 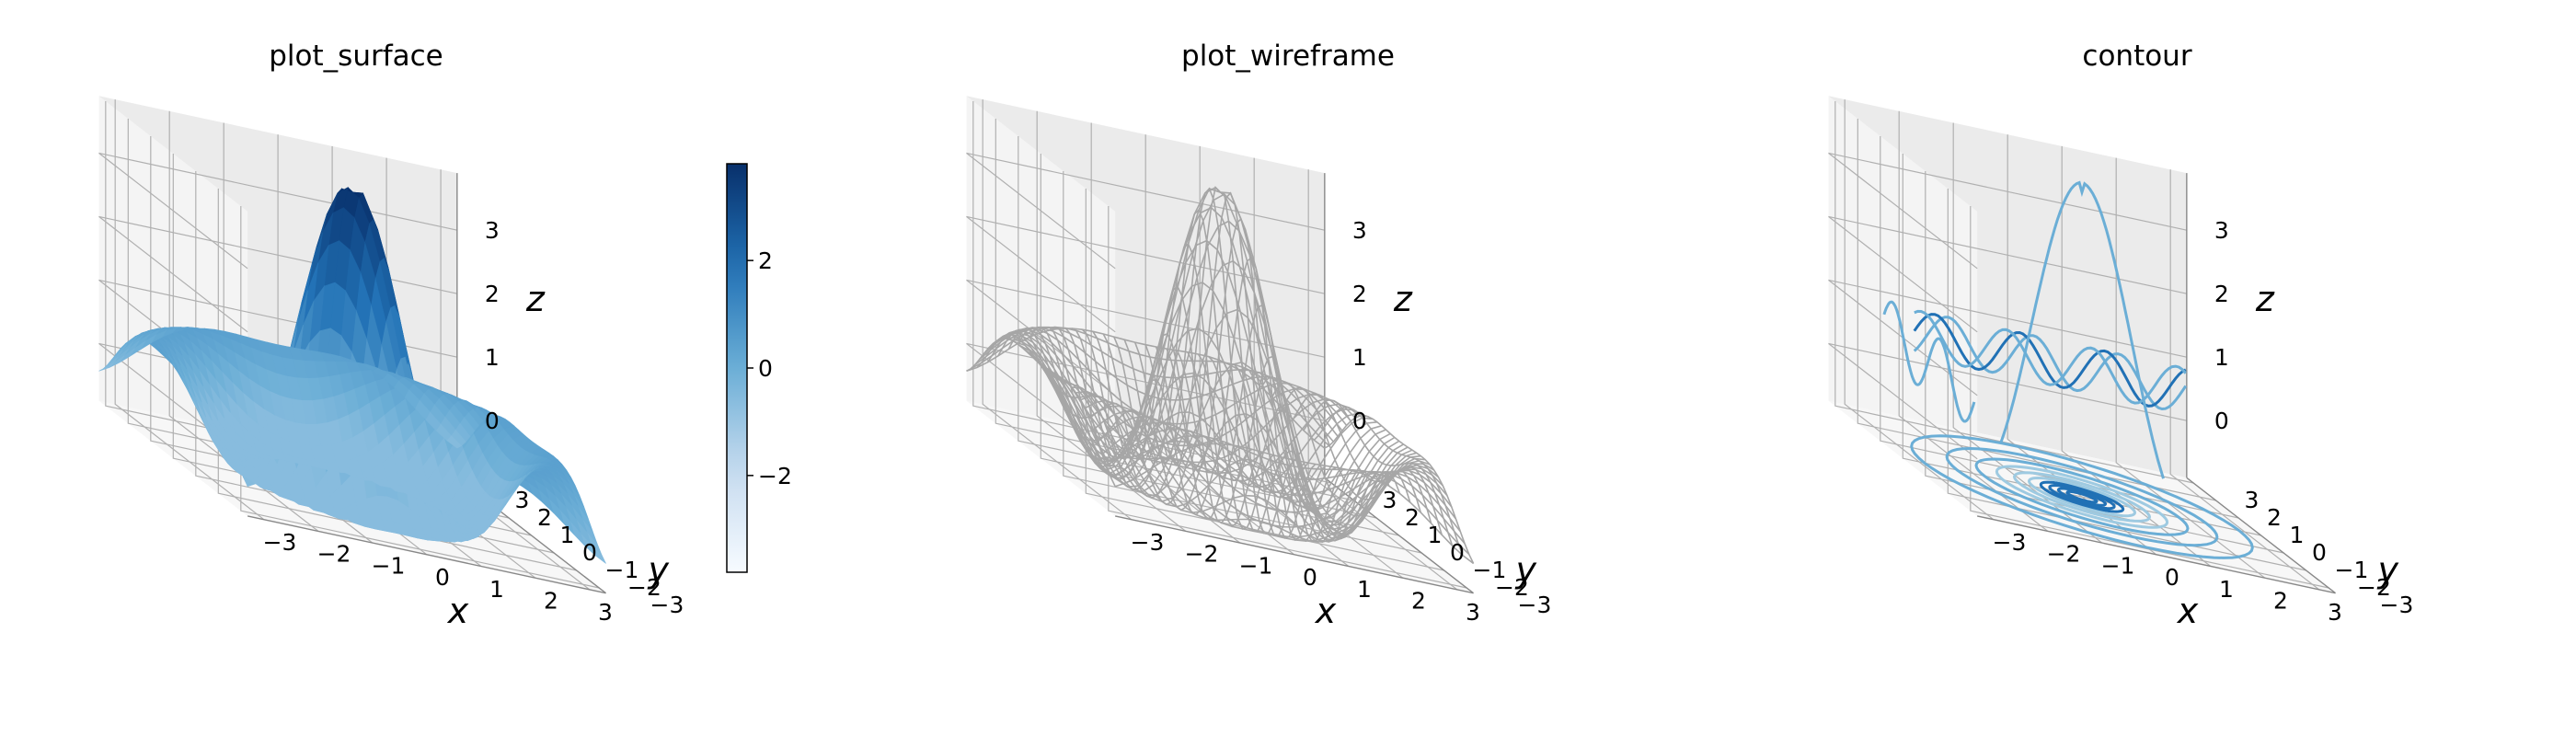 I want to click on axis-lines, so click(x=2156, y=383).